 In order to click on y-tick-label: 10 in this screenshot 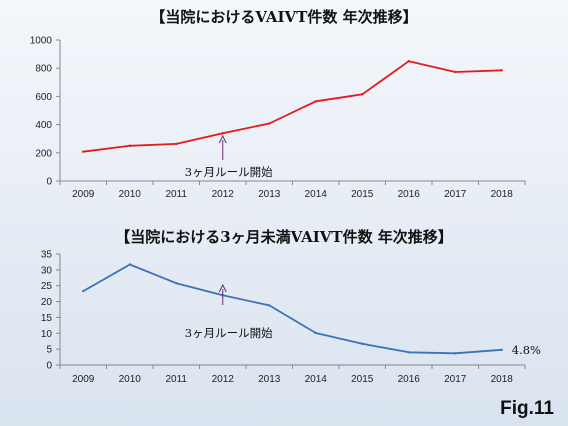, I will do `click(47, 334)`.